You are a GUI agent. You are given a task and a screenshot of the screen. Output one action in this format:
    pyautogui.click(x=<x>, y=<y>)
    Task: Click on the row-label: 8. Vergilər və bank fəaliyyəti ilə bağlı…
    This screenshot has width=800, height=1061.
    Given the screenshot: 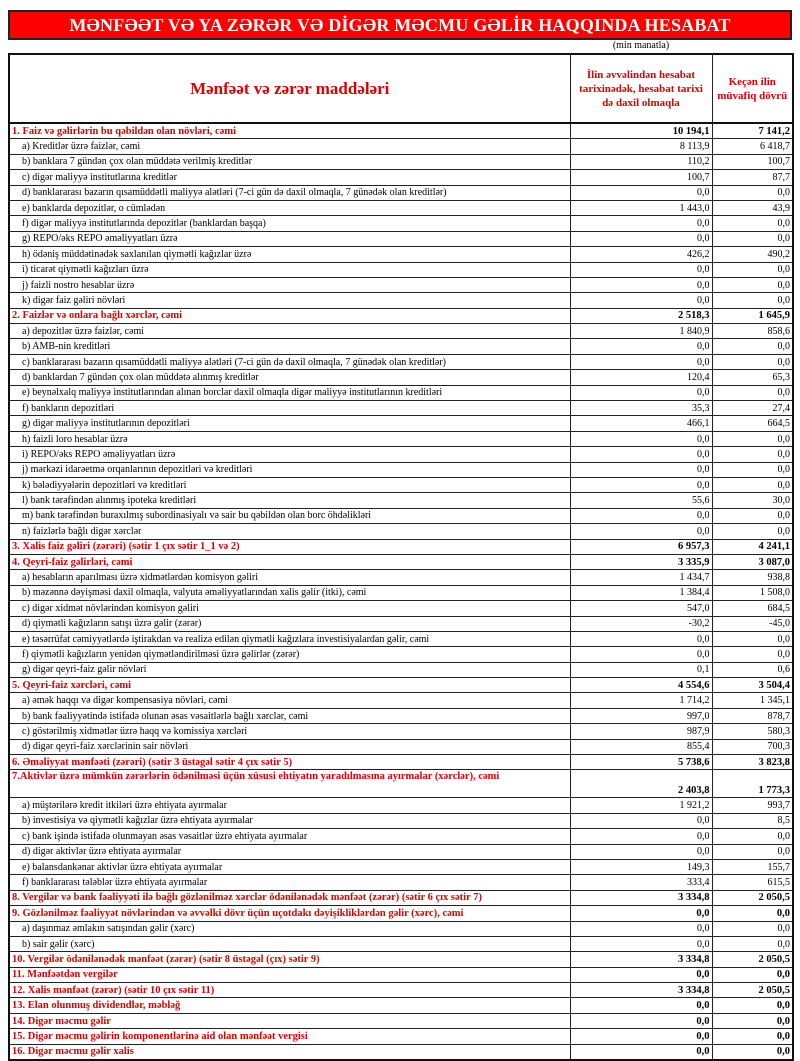 What is the action you would take?
    pyautogui.click(x=289, y=898)
    